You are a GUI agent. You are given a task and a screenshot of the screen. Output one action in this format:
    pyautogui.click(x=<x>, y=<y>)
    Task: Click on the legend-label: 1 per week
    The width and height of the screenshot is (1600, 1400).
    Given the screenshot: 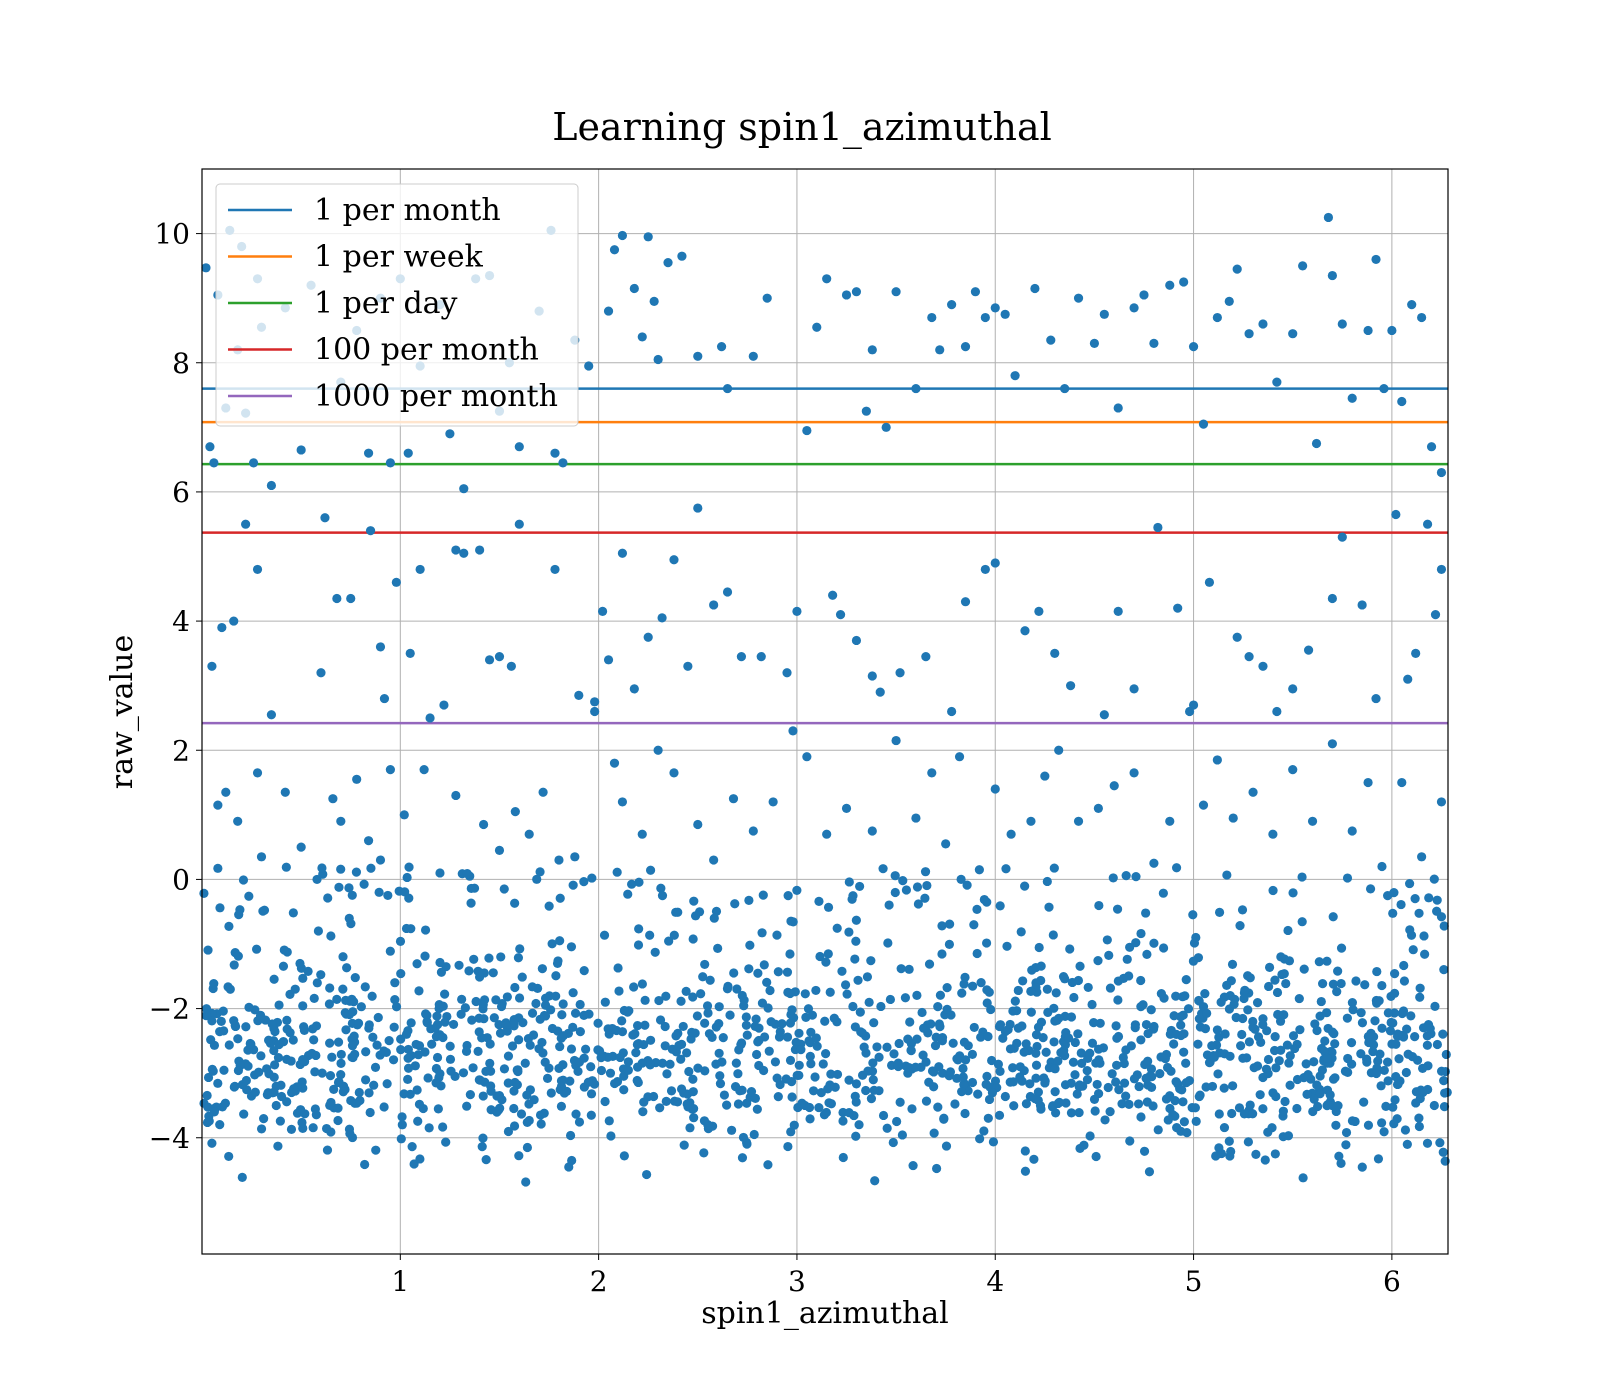 What is the action you would take?
    pyautogui.click(x=399, y=257)
    